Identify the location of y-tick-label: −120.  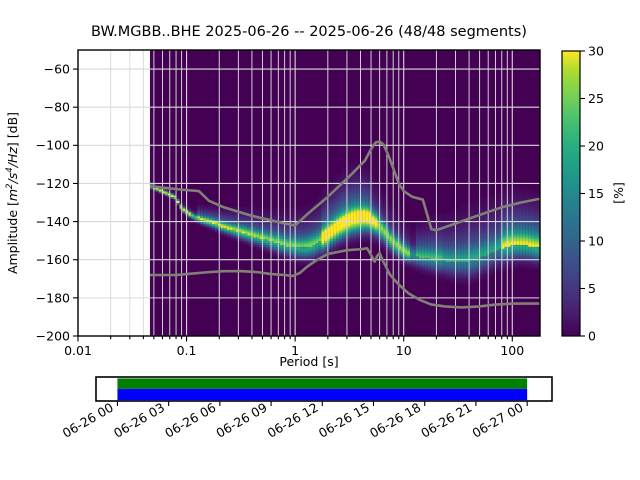
(53, 183).